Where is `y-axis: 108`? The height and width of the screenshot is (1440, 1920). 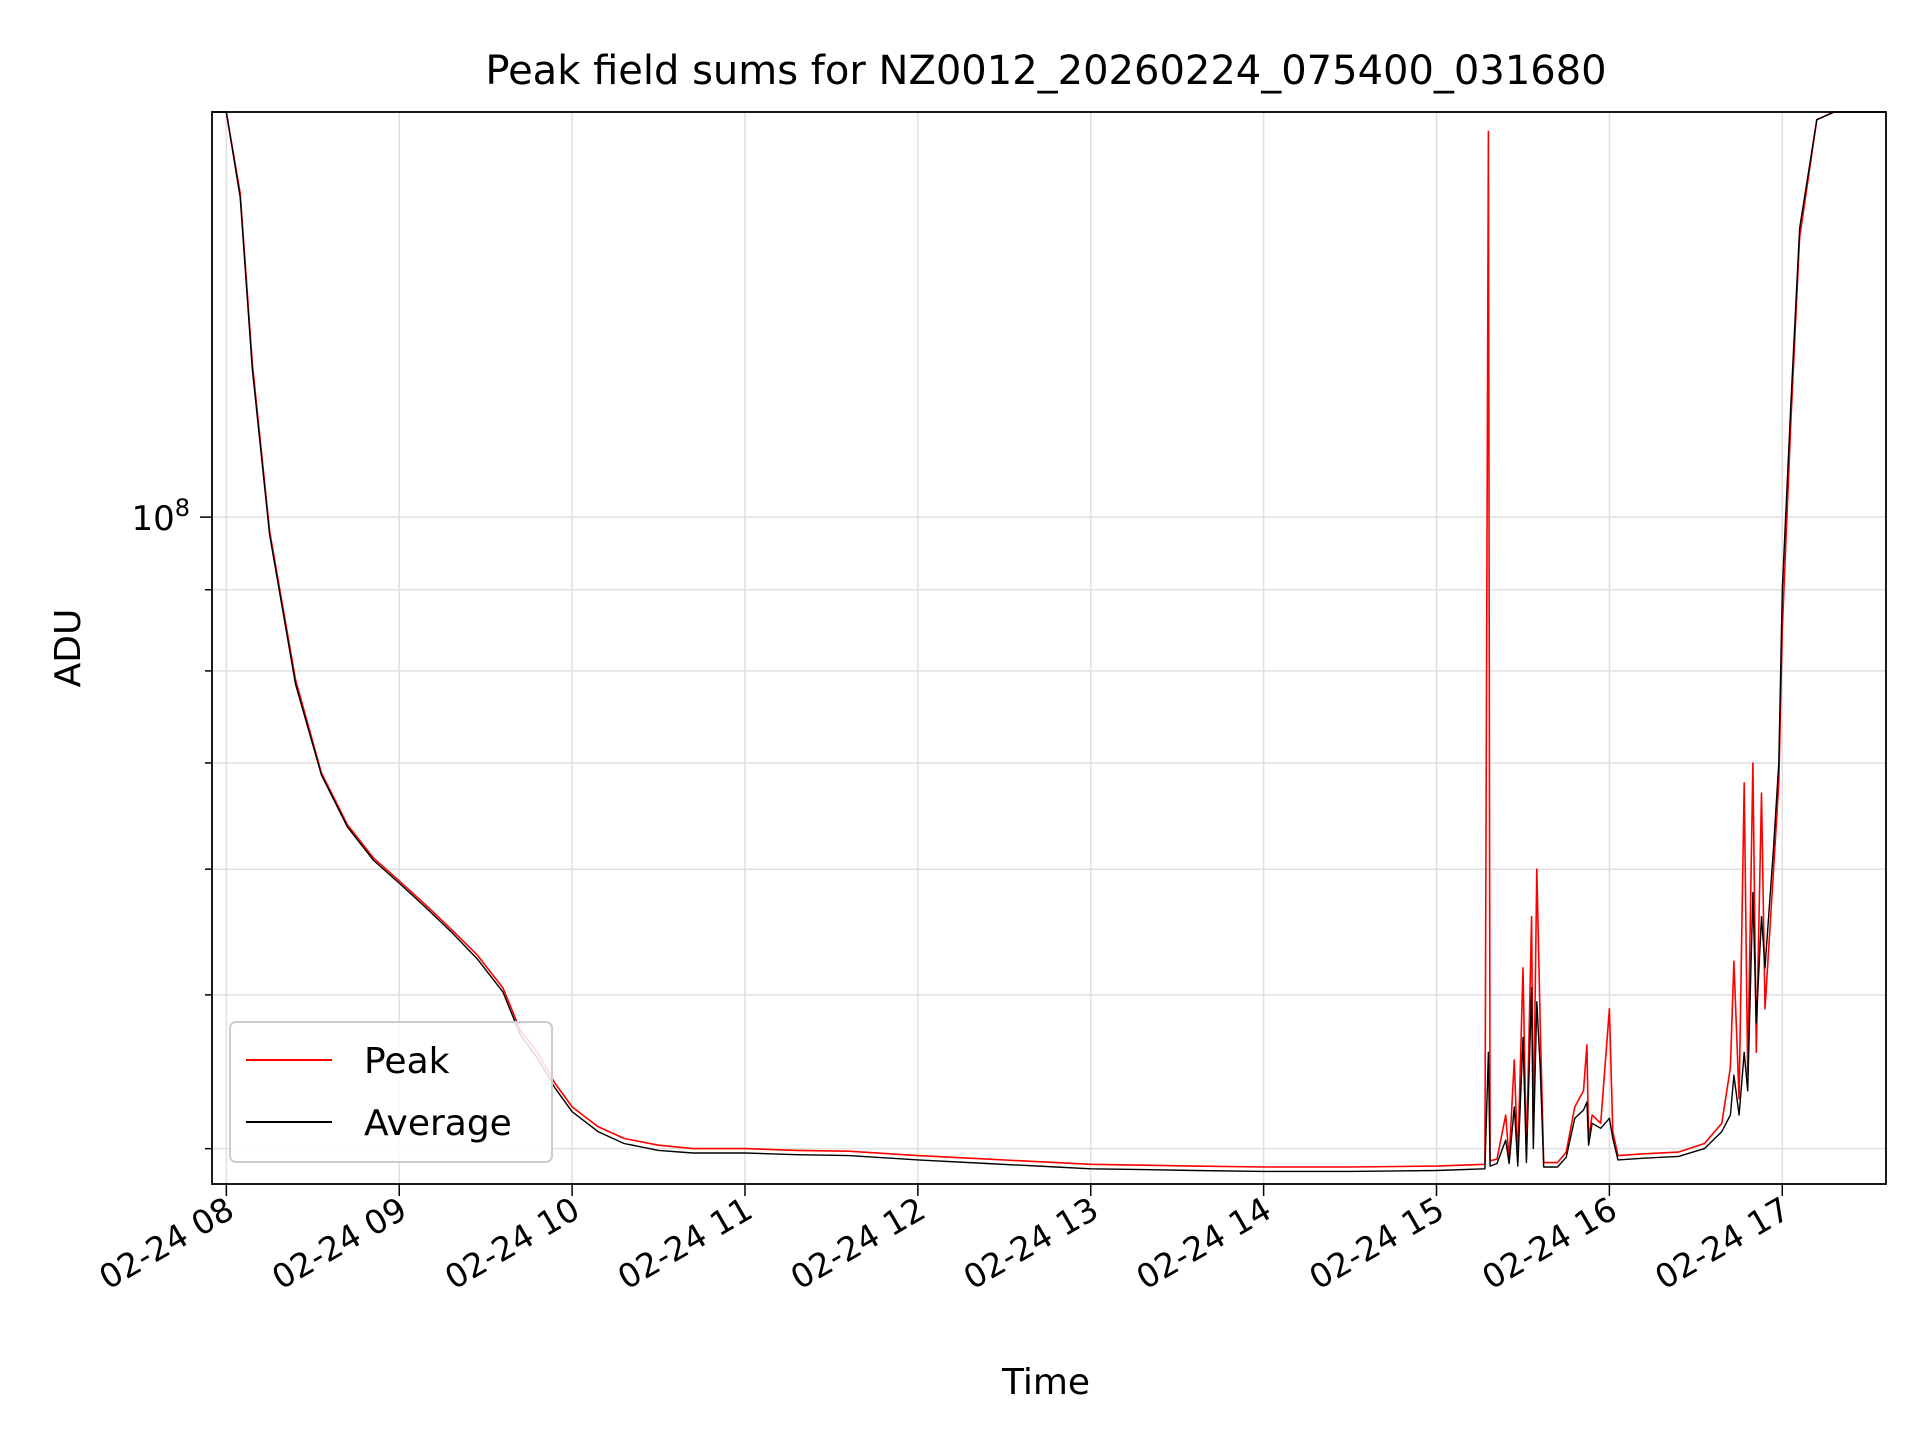 y-axis: 108 is located at coordinates (171, 822).